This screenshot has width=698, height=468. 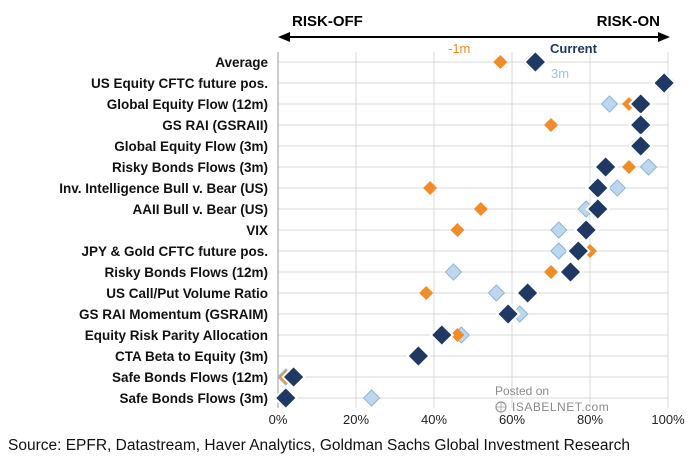 I want to click on category-label: GS RAI Momentum (GSRAIM), so click(x=173, y=314).